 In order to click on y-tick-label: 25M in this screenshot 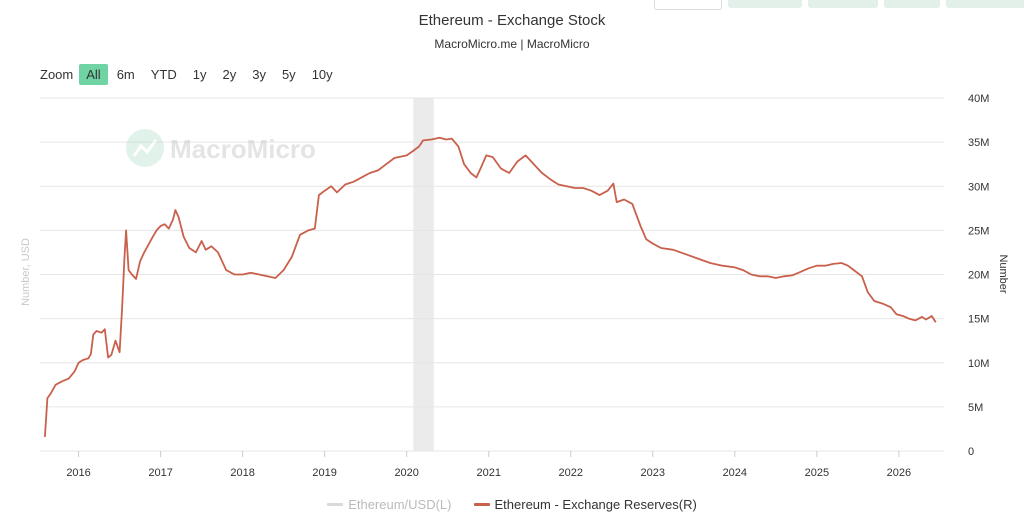, I will do `click(978, 231)`.